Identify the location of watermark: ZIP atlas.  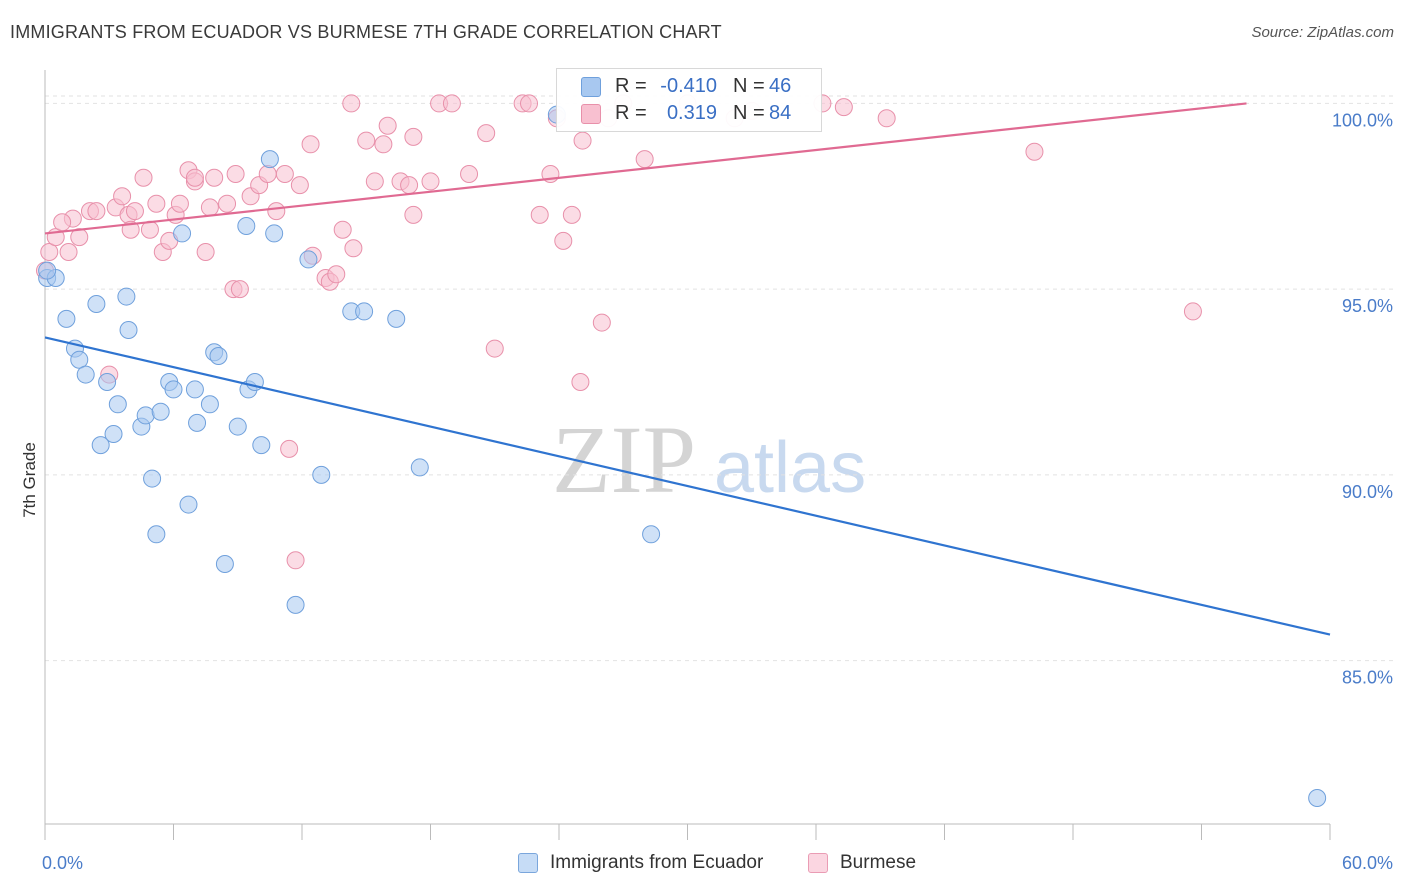
(709, 459).